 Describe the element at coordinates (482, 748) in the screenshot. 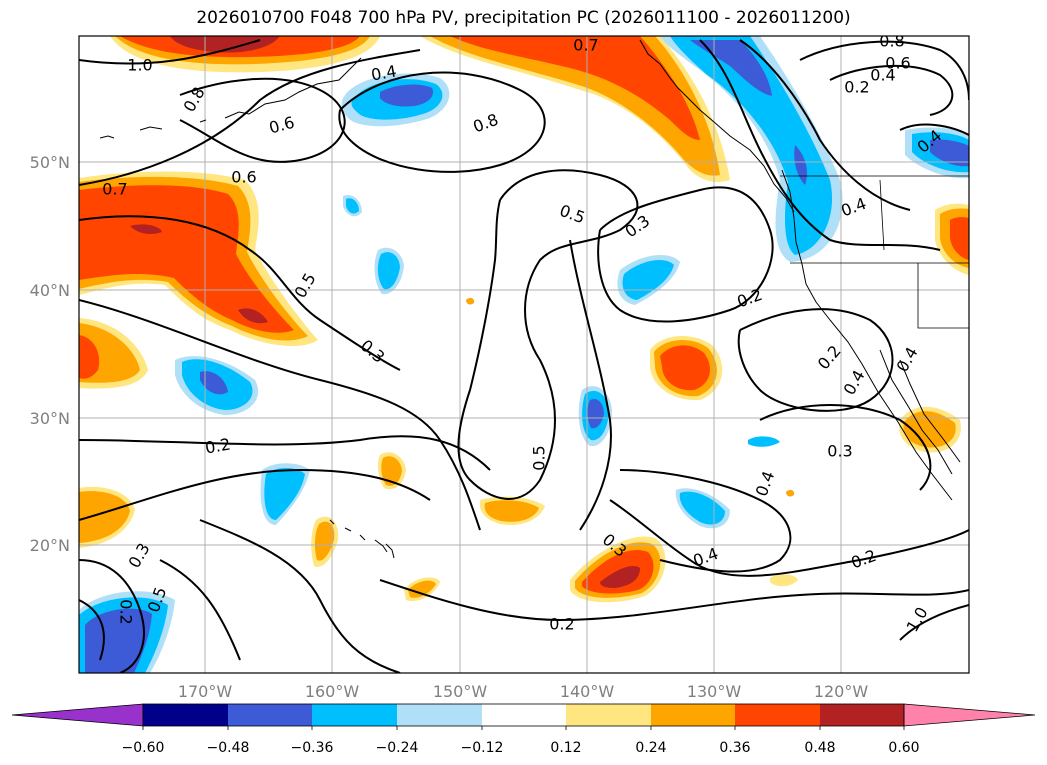

I see `colorbar-tick-label: −0.12` at that location.